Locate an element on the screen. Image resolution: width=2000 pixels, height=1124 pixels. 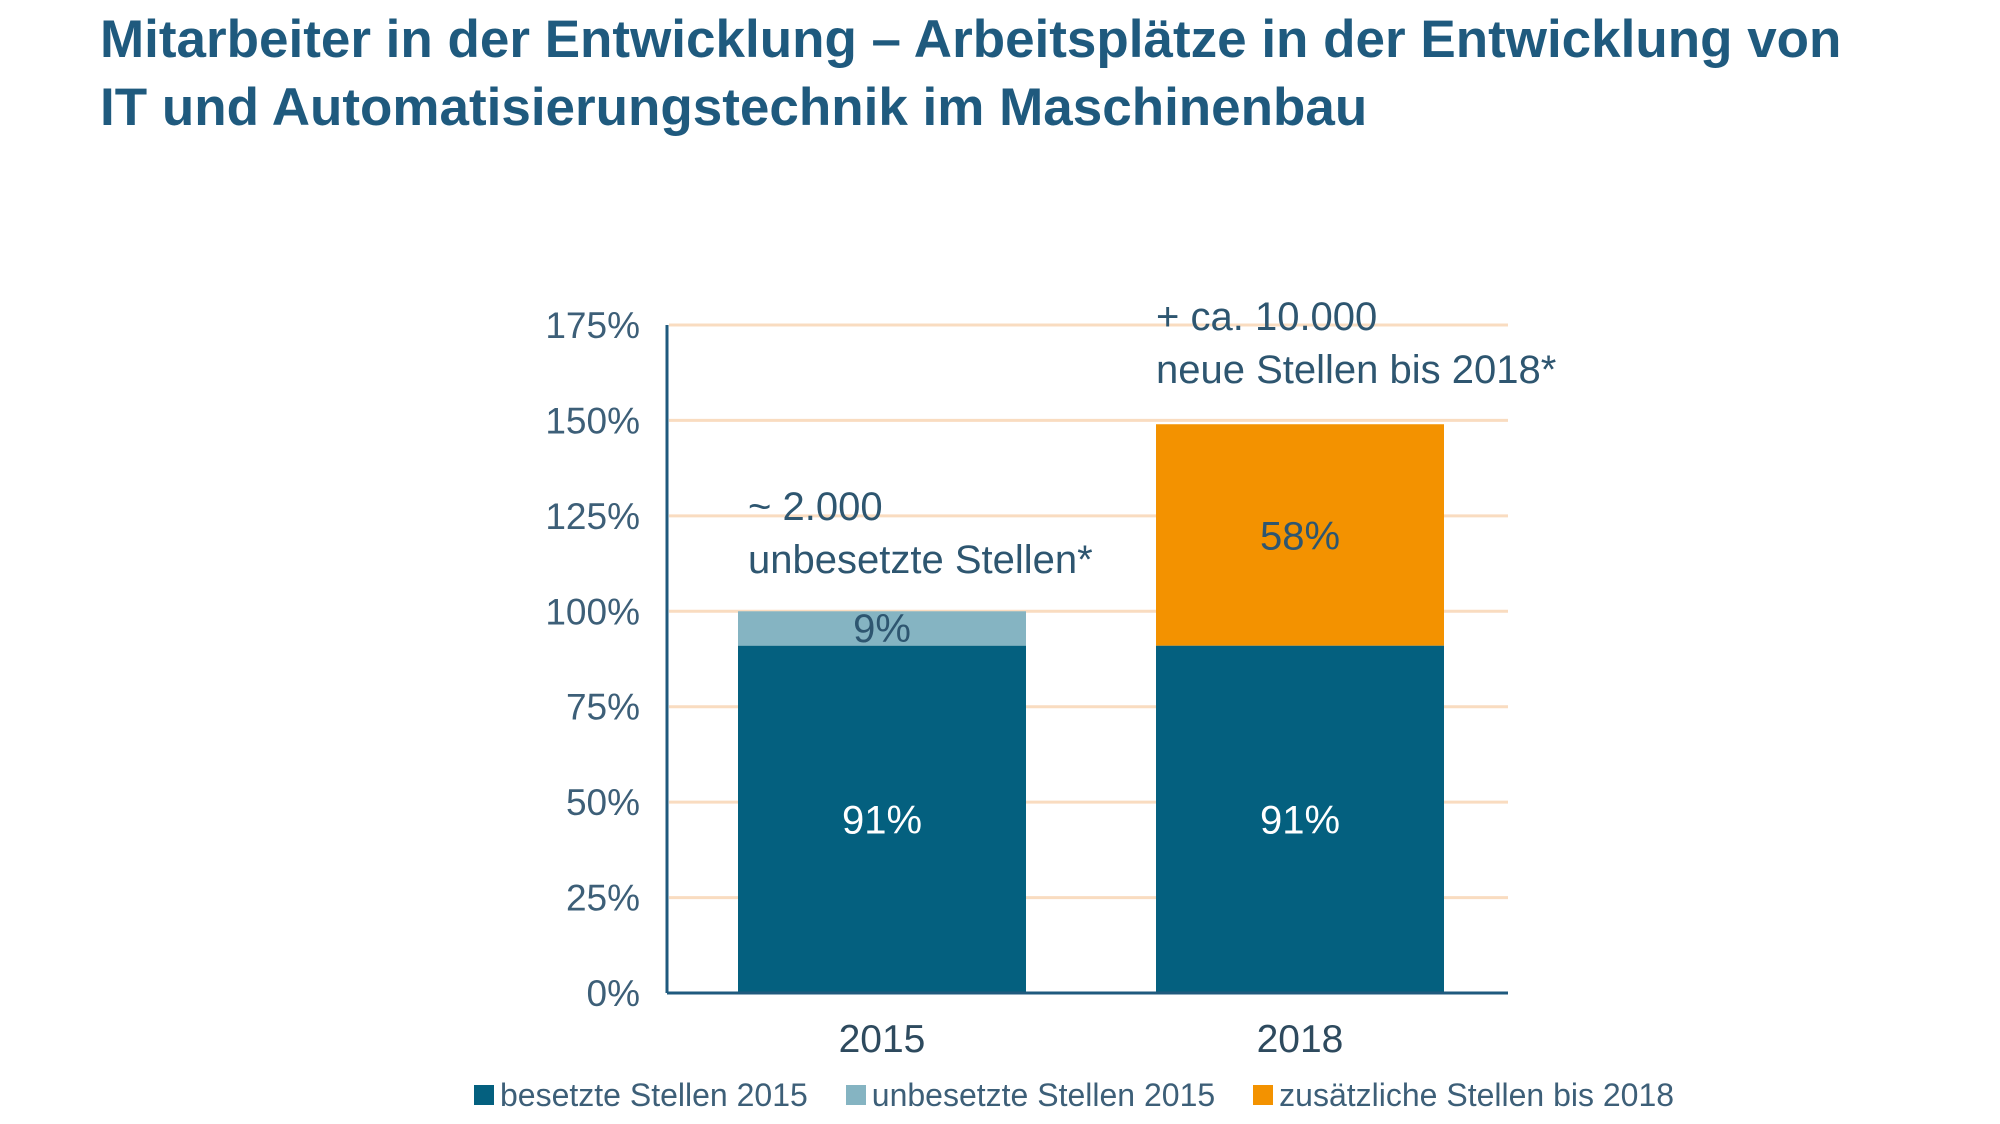
legend-label-additional: zusätzliche Stellen bis 2018 is located at coordinates (1477, 1094).